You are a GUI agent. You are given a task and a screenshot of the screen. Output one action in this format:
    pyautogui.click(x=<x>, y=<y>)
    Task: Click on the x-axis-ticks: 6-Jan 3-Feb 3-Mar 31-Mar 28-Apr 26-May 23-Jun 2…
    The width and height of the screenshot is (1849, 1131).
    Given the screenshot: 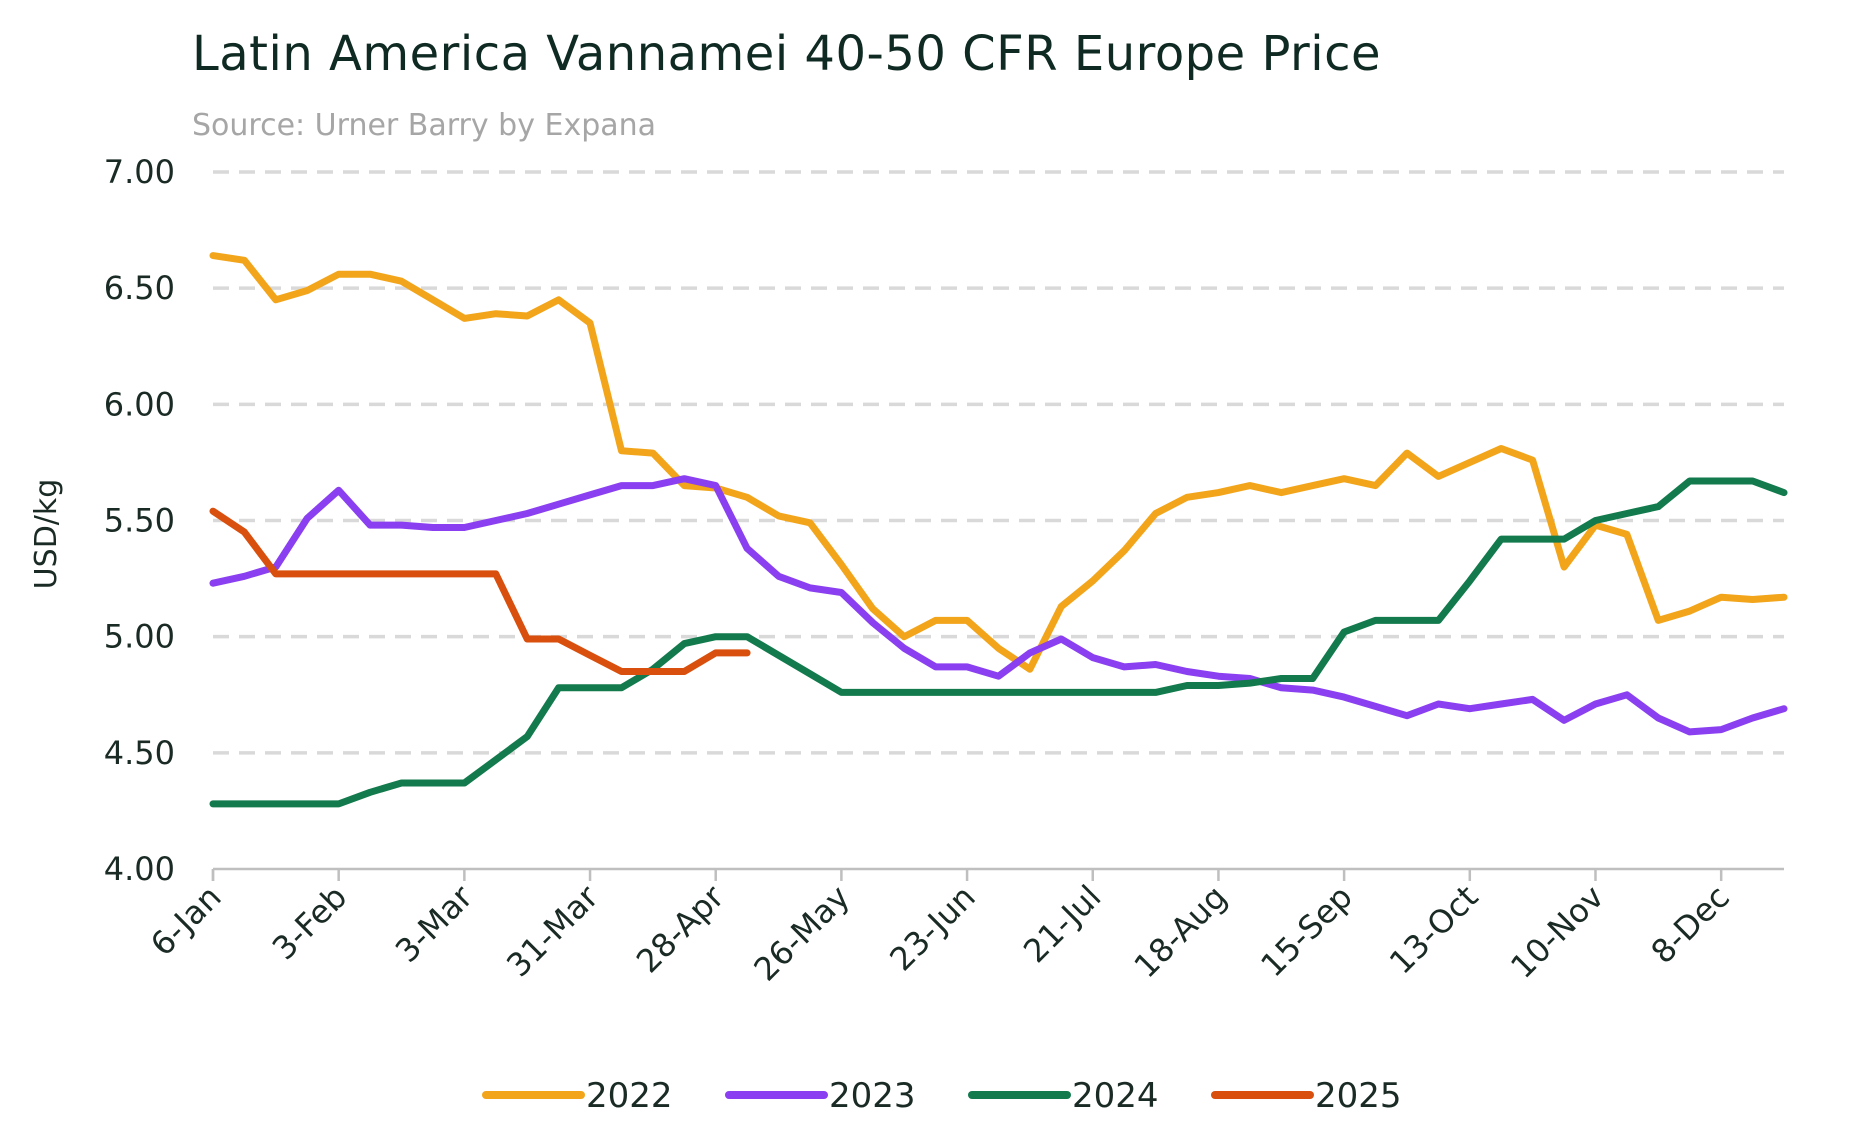 What is the action you would take?
    pyautogui.click(x=940, y=928)
    